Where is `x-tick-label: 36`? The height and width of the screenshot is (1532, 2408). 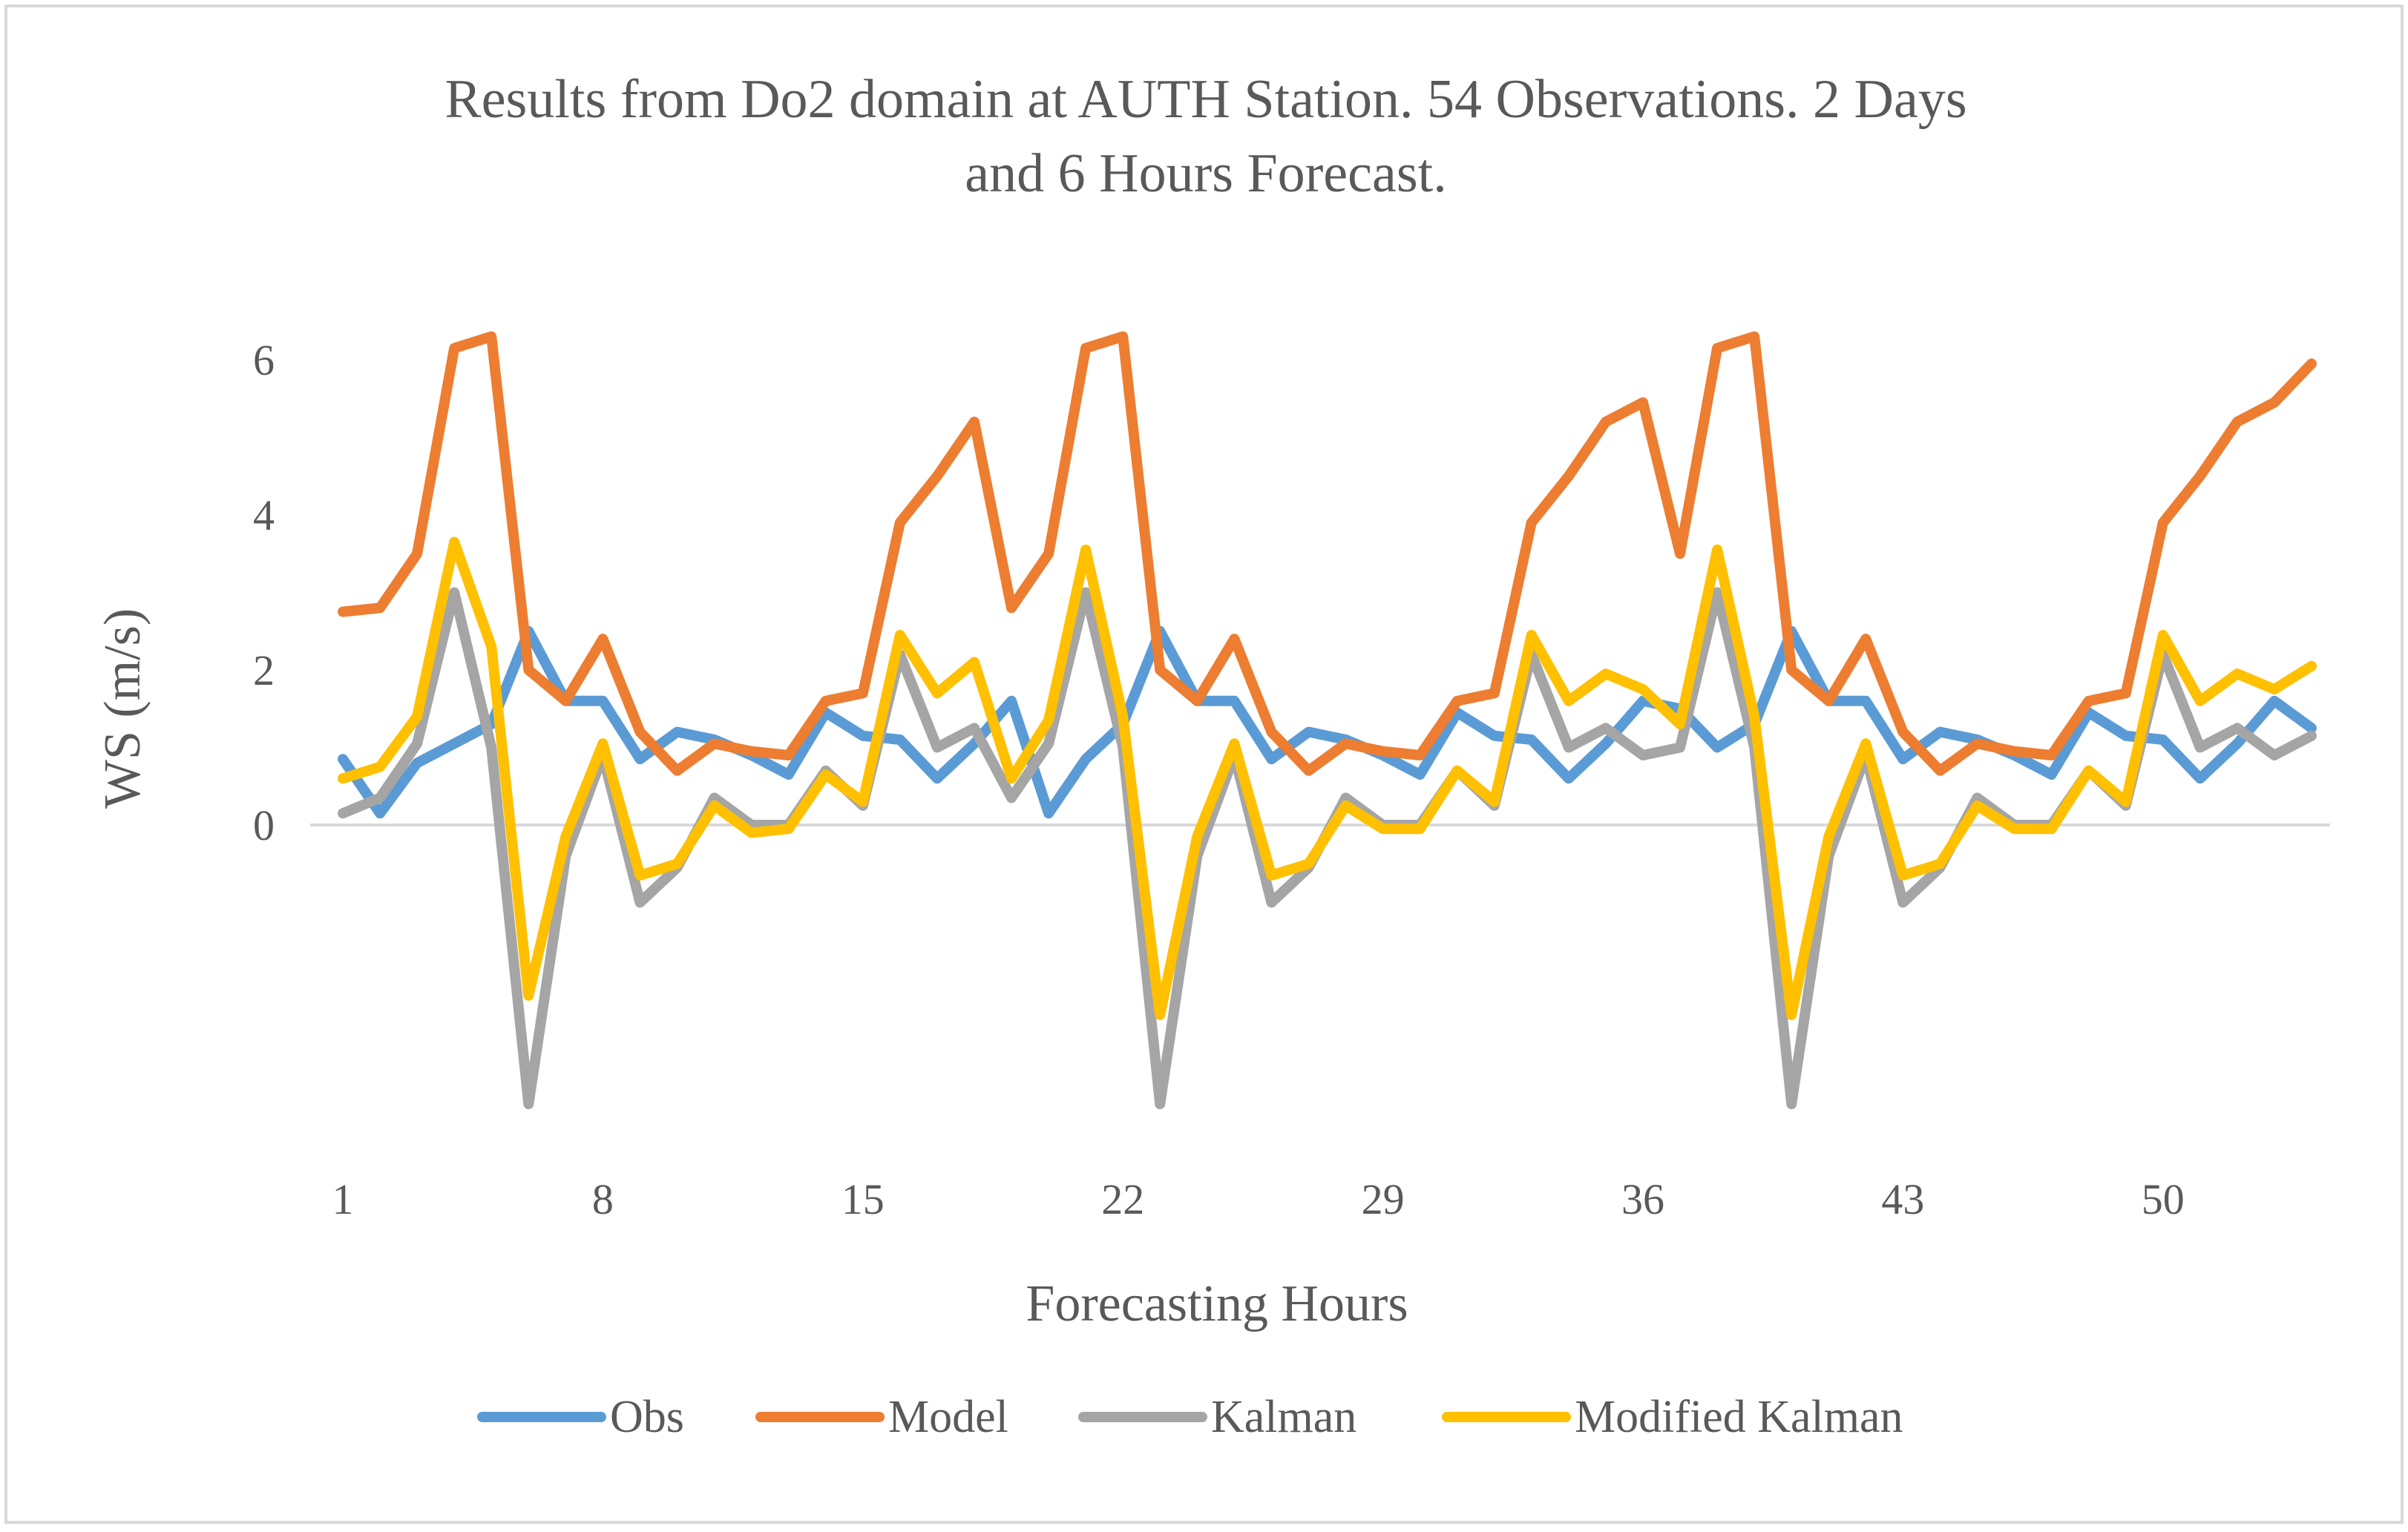 x-tick-label: 36 is located at coordinates (1642, 1199).